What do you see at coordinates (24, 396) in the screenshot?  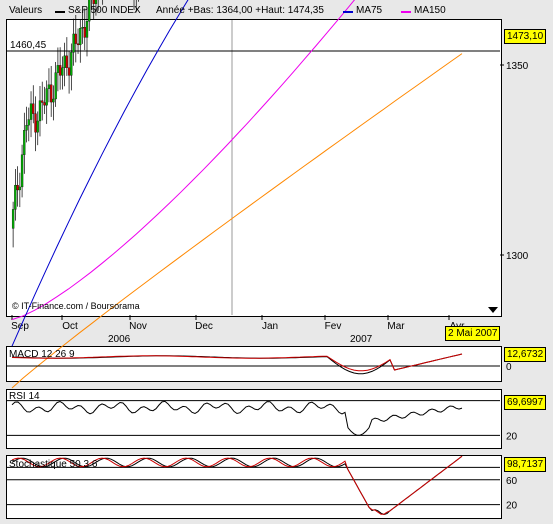 I see `rsi-title: RSI 14` at bounding box center [24, 396].